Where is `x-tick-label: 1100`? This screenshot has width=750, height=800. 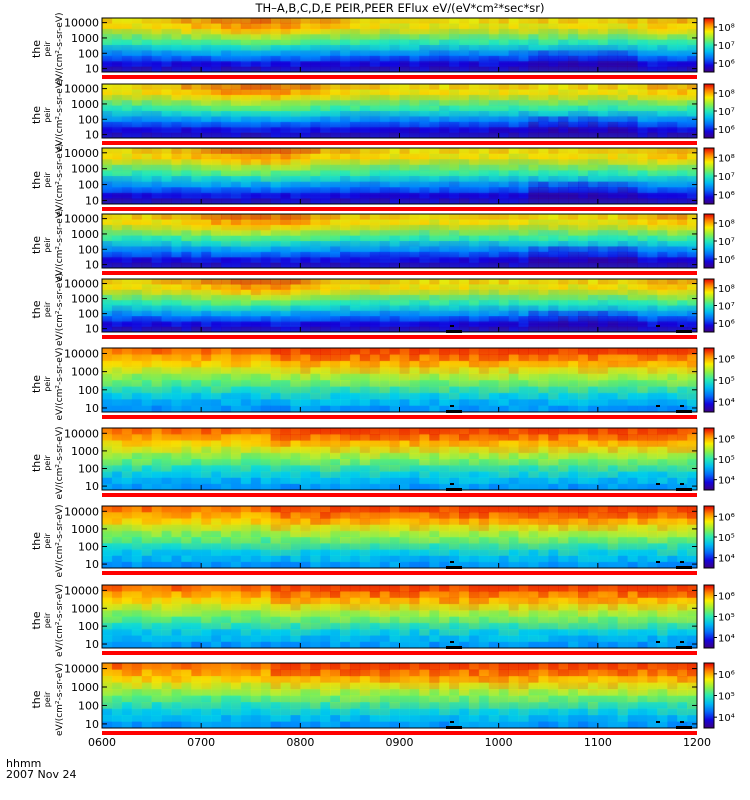 x-tick-label: 1100 is located at coordinates (598, 742).